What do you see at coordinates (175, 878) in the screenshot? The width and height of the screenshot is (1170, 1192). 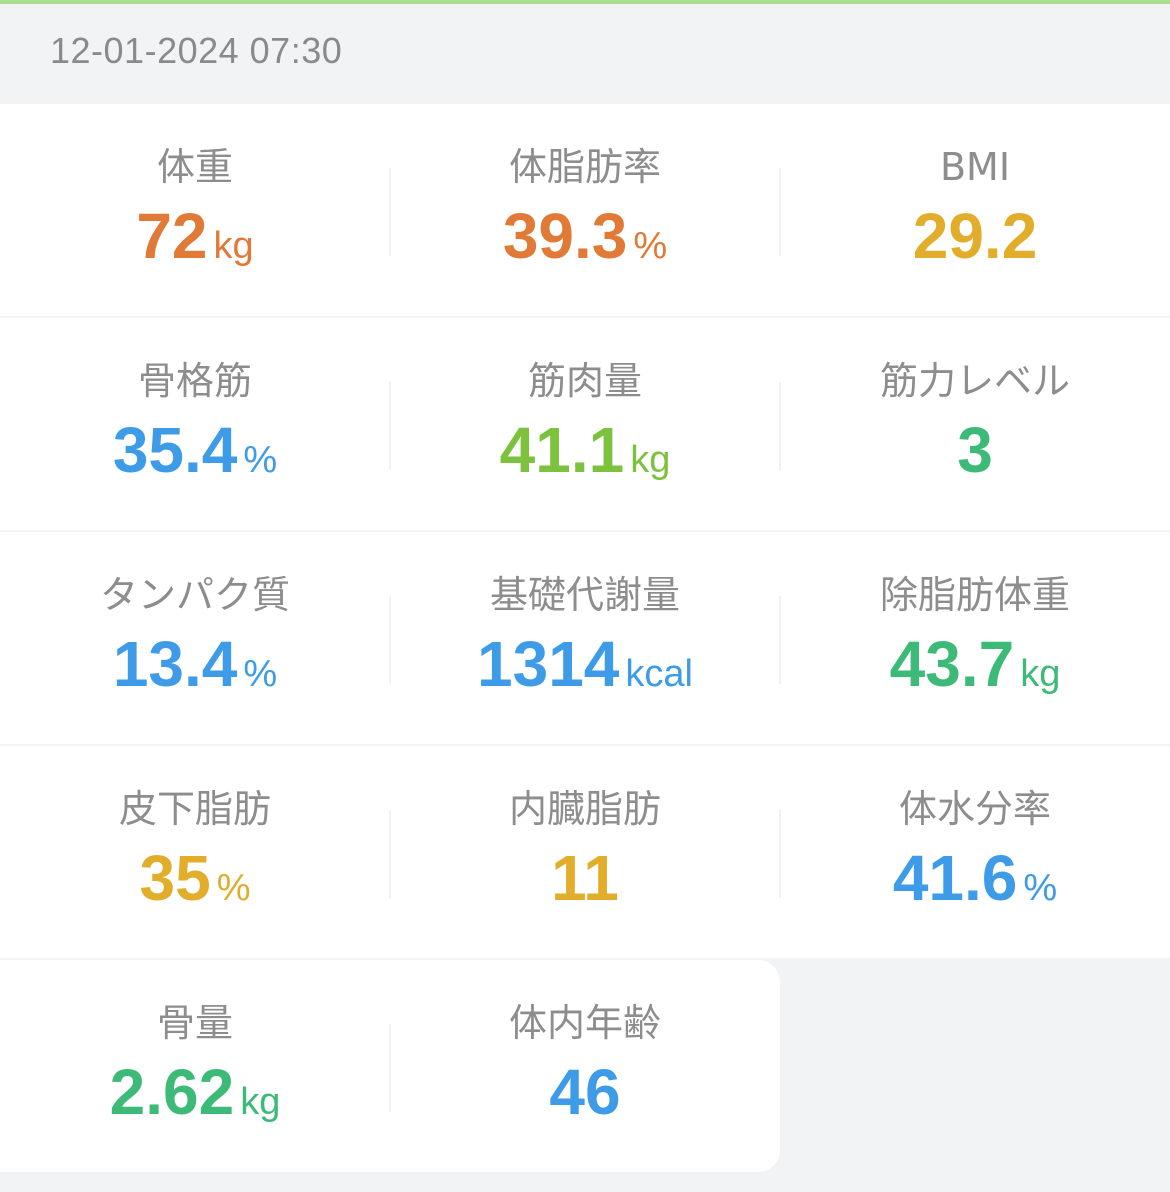 I see `metric-value: 35` at bounding box center [175, 878].